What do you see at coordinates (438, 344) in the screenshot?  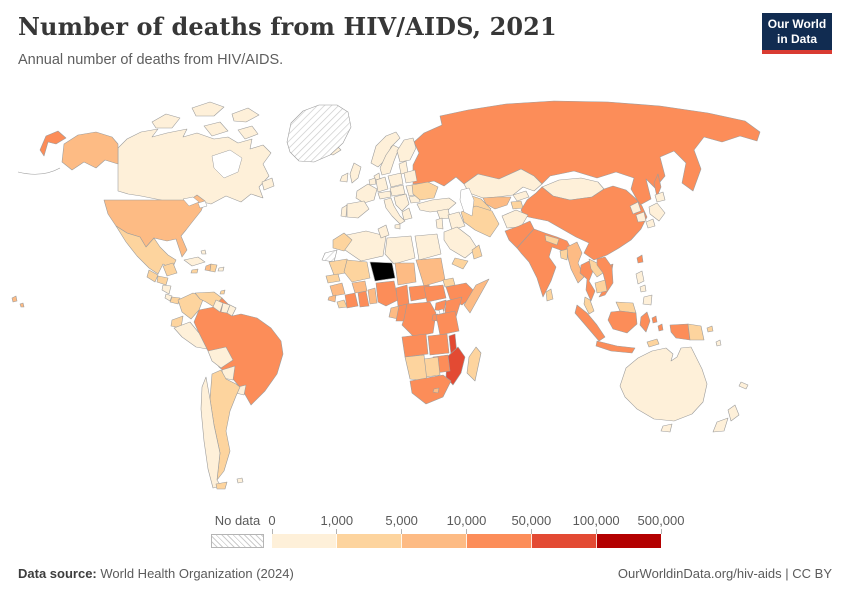 I see `country-zambia` at bounding box center [438, 344].